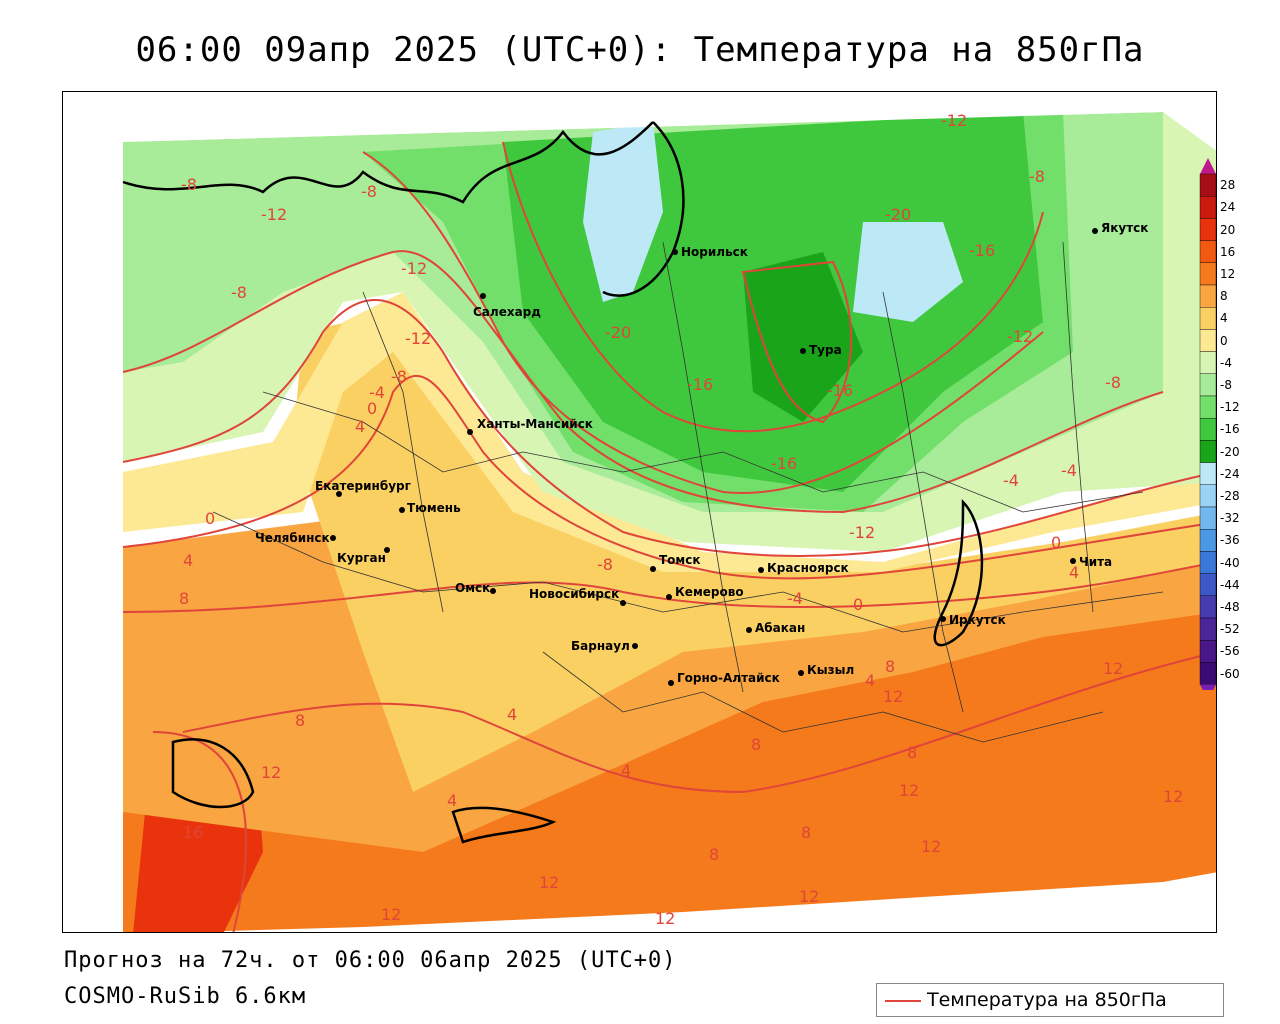 The image size is (1280, 1024). I want to click on city-label: Кызыл, so click(830, 670).